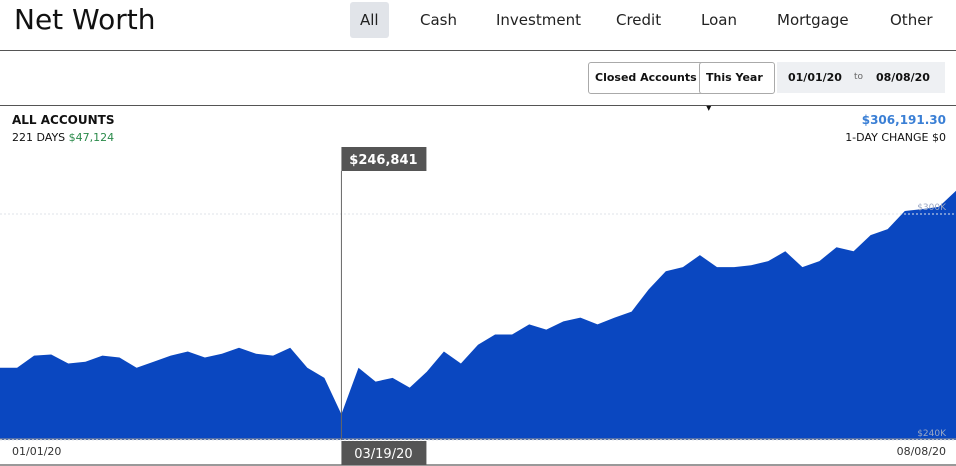  Describe the element at coordinates (36, 451) in the screenshot. I see `x-tick-label: 01/01/20` at that location.